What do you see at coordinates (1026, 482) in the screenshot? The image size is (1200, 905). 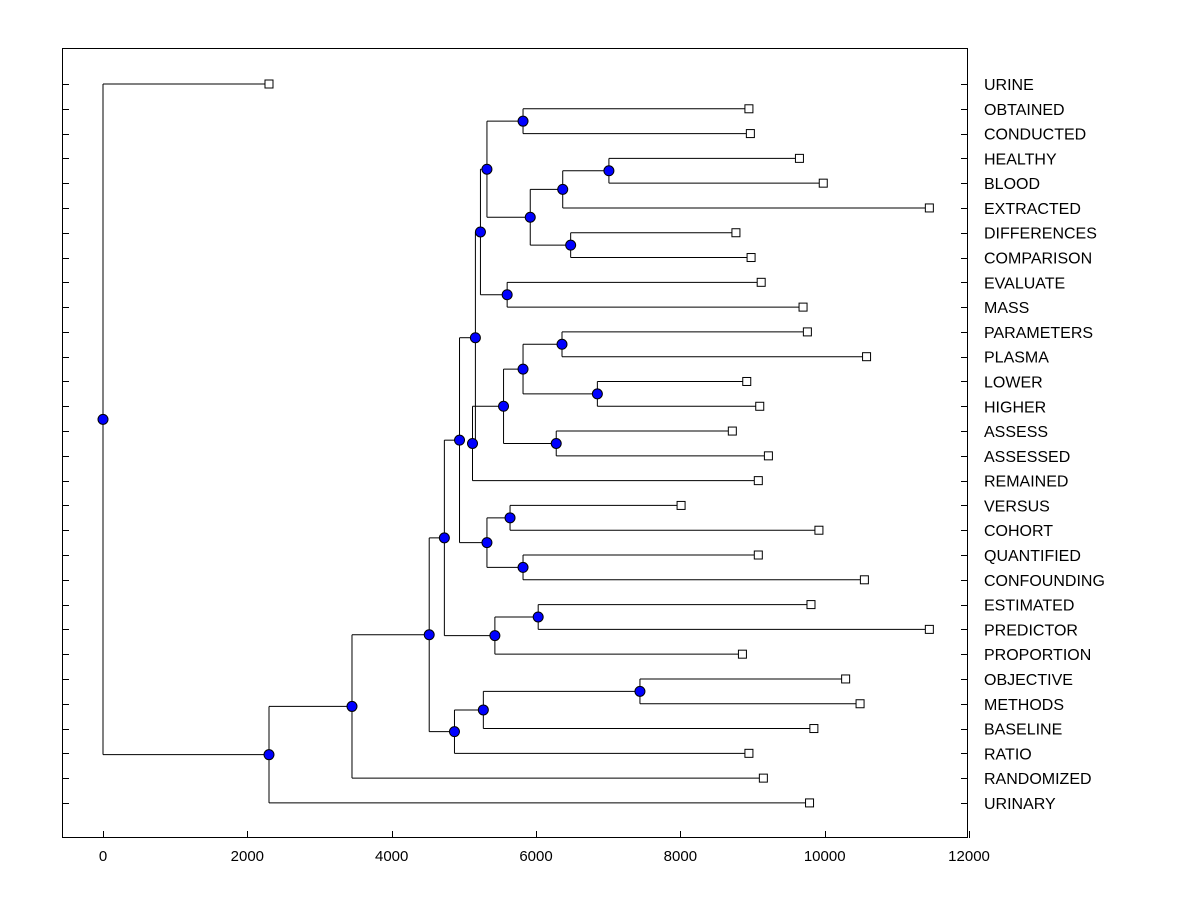 I see `leaf-label: REMAINED` at bounding box center [1026, 482].